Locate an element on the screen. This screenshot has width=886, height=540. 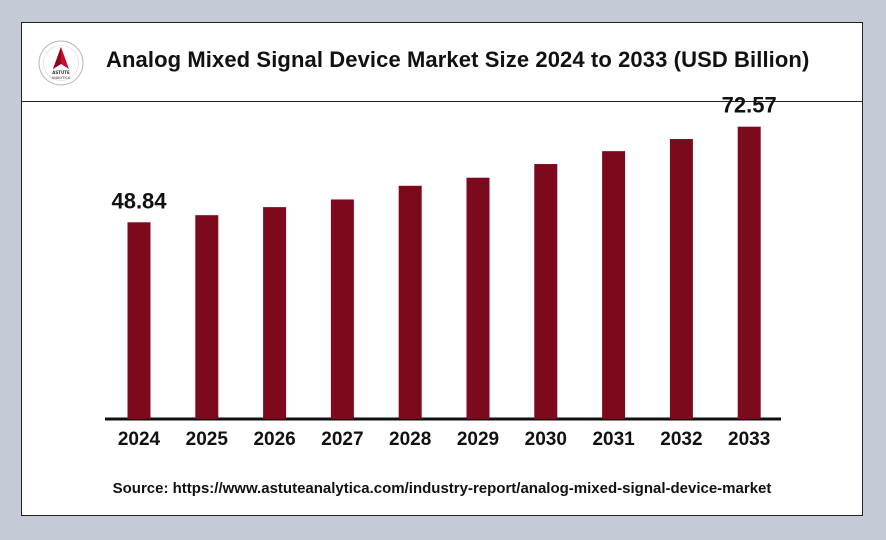
bar-2032 is located at coordinates (681, 279).